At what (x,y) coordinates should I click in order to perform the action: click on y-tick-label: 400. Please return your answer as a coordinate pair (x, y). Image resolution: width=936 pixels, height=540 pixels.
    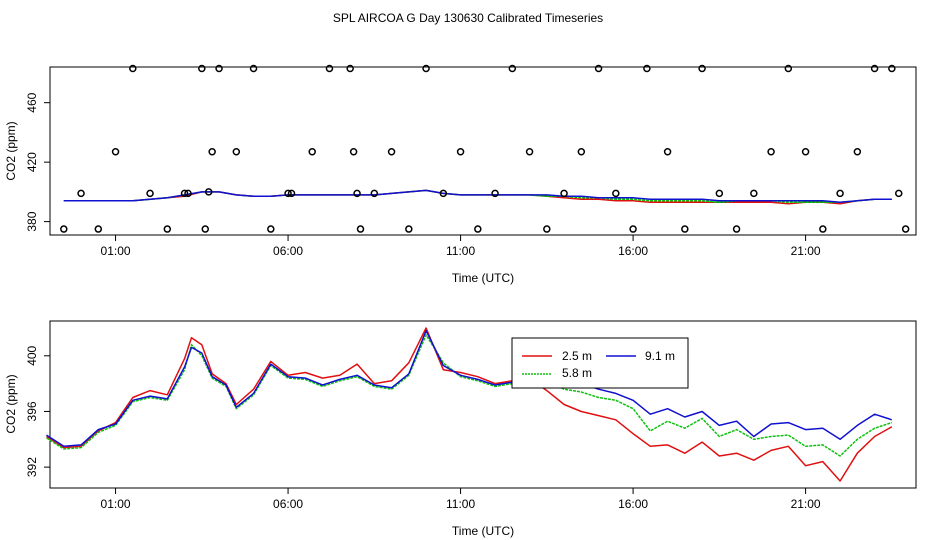
    Looking at the image, I should click on (32, 355).